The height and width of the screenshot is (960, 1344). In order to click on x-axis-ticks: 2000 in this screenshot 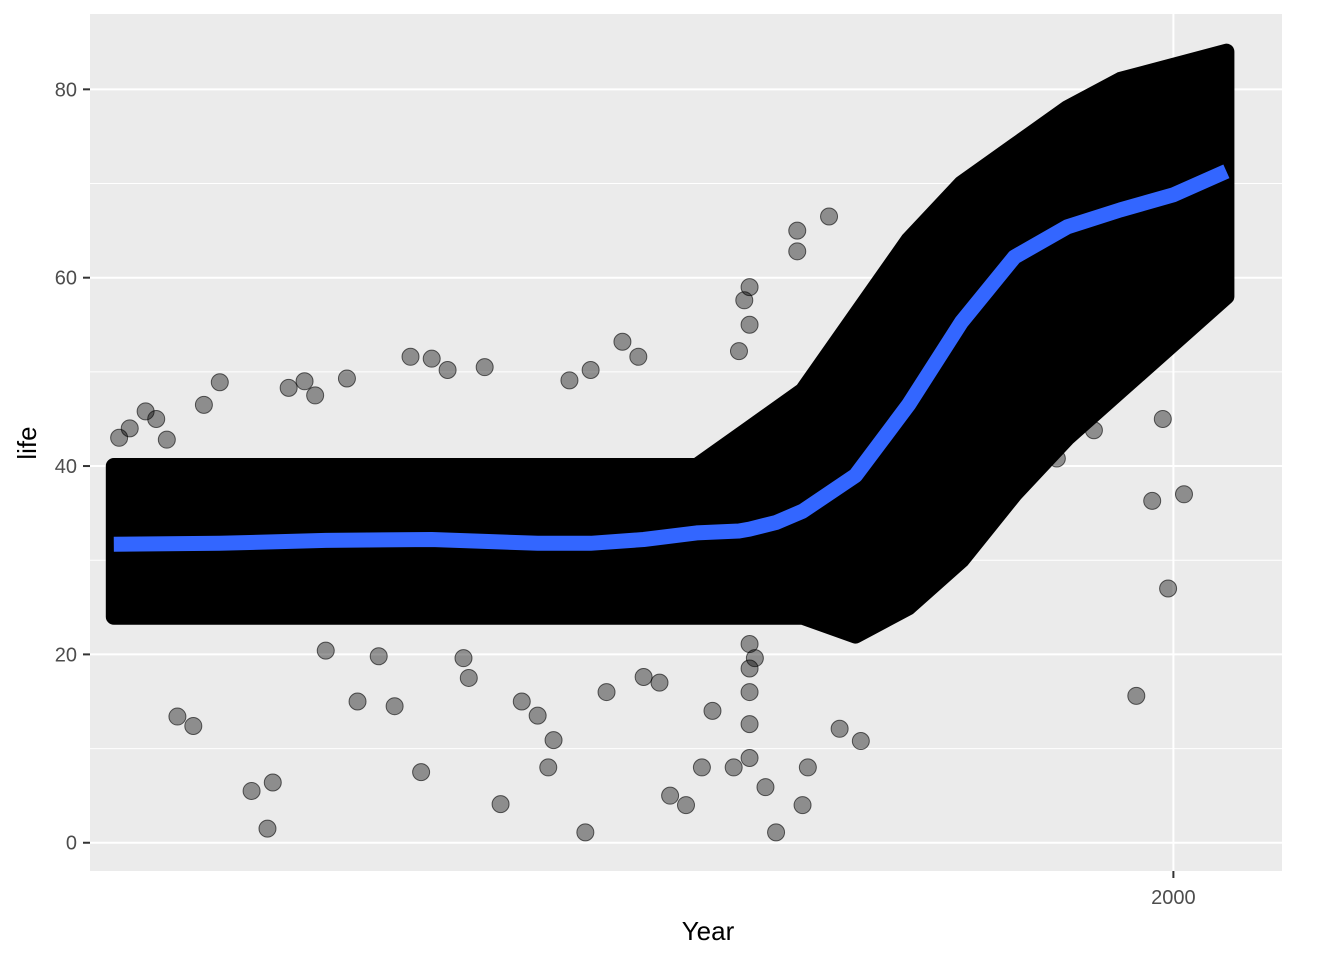, I will do `click(1173, 890)`.